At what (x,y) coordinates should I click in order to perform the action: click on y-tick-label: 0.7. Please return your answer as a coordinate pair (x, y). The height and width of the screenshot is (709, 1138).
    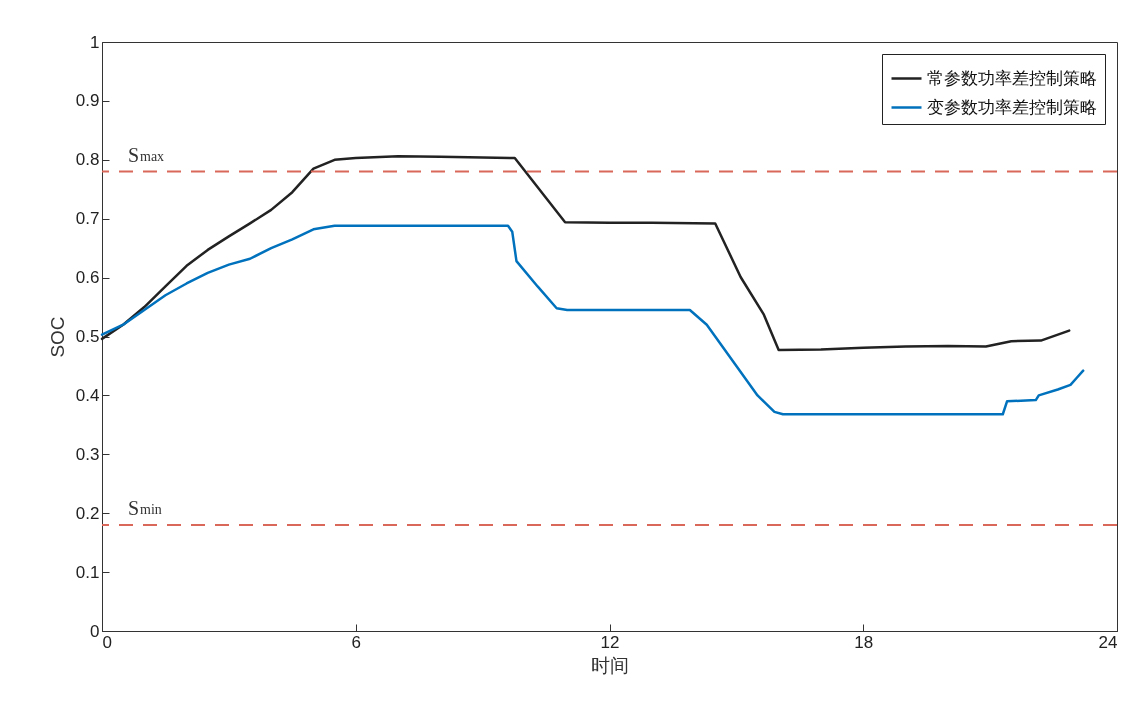
    Looking at the image, I should click on (87, 219).